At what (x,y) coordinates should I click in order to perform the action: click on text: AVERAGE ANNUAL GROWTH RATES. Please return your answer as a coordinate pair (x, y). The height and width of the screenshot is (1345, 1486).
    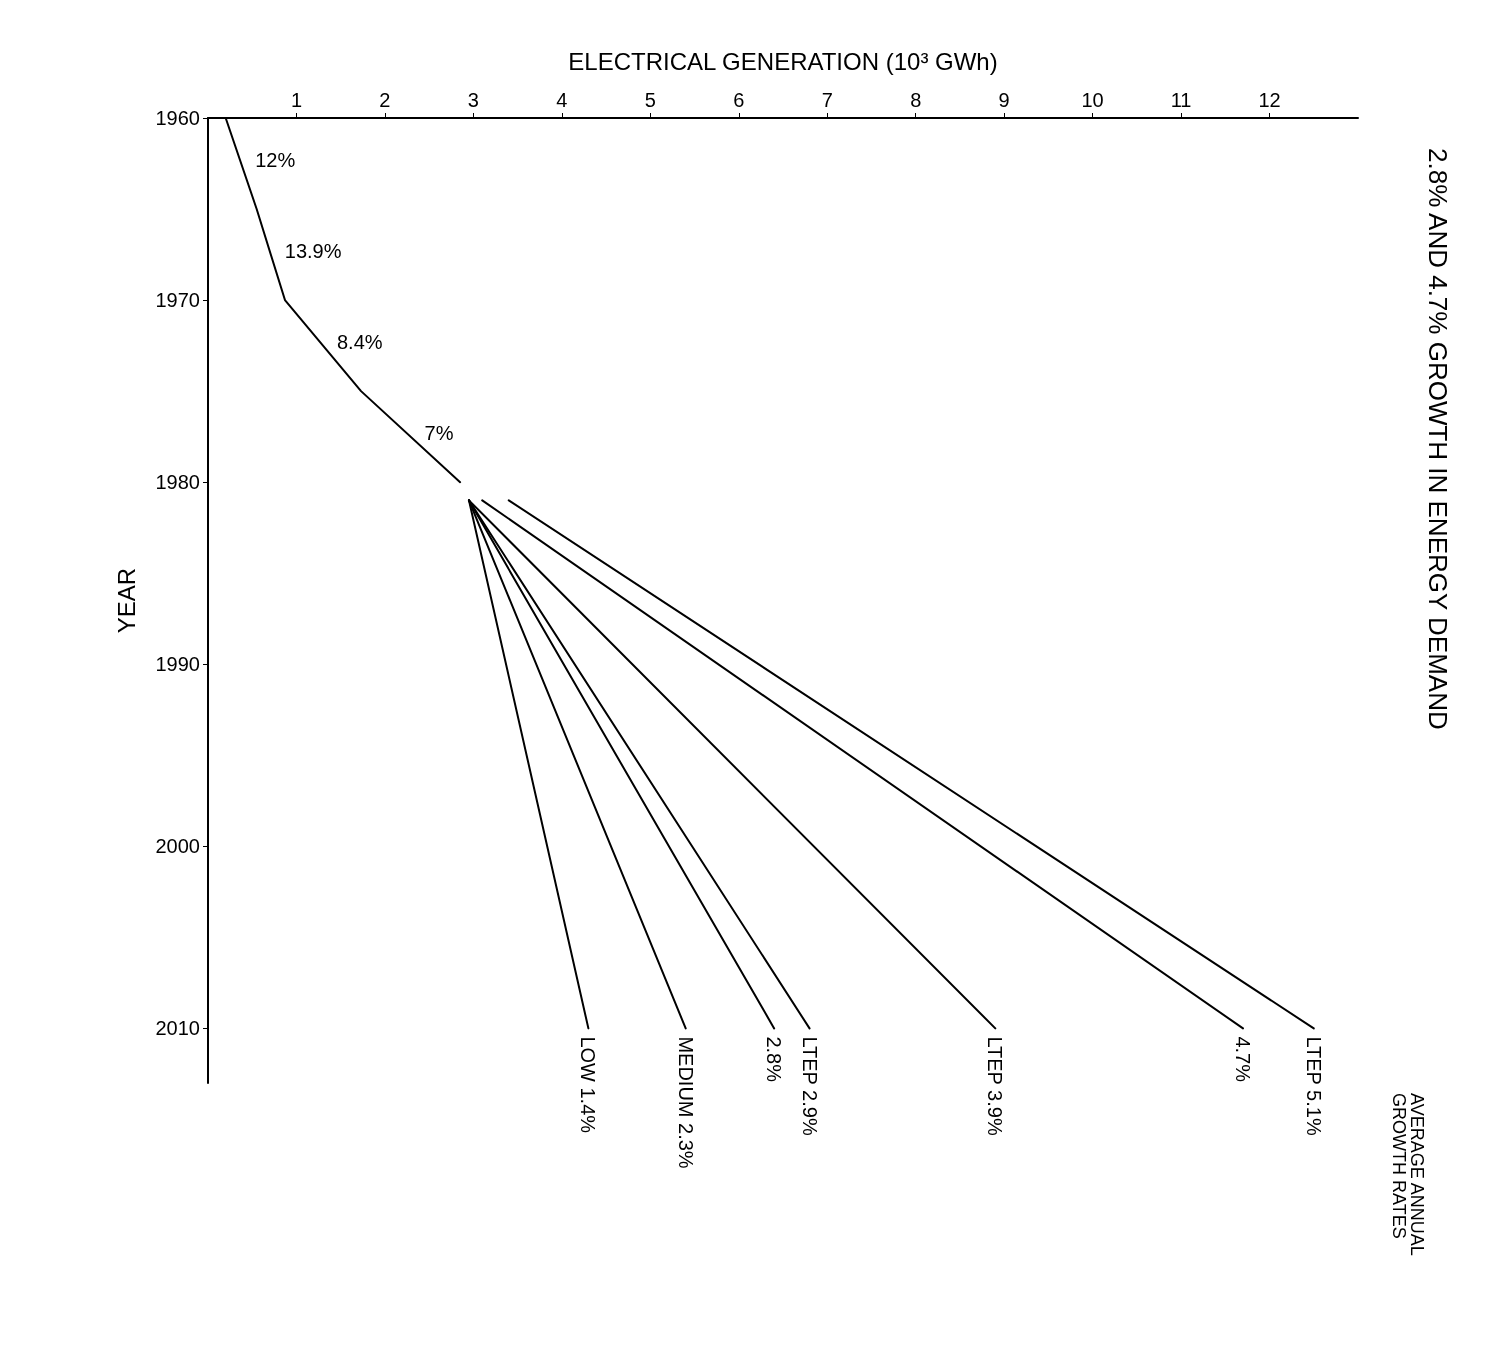
    Looking at the image, I should click on (1408, 1177).